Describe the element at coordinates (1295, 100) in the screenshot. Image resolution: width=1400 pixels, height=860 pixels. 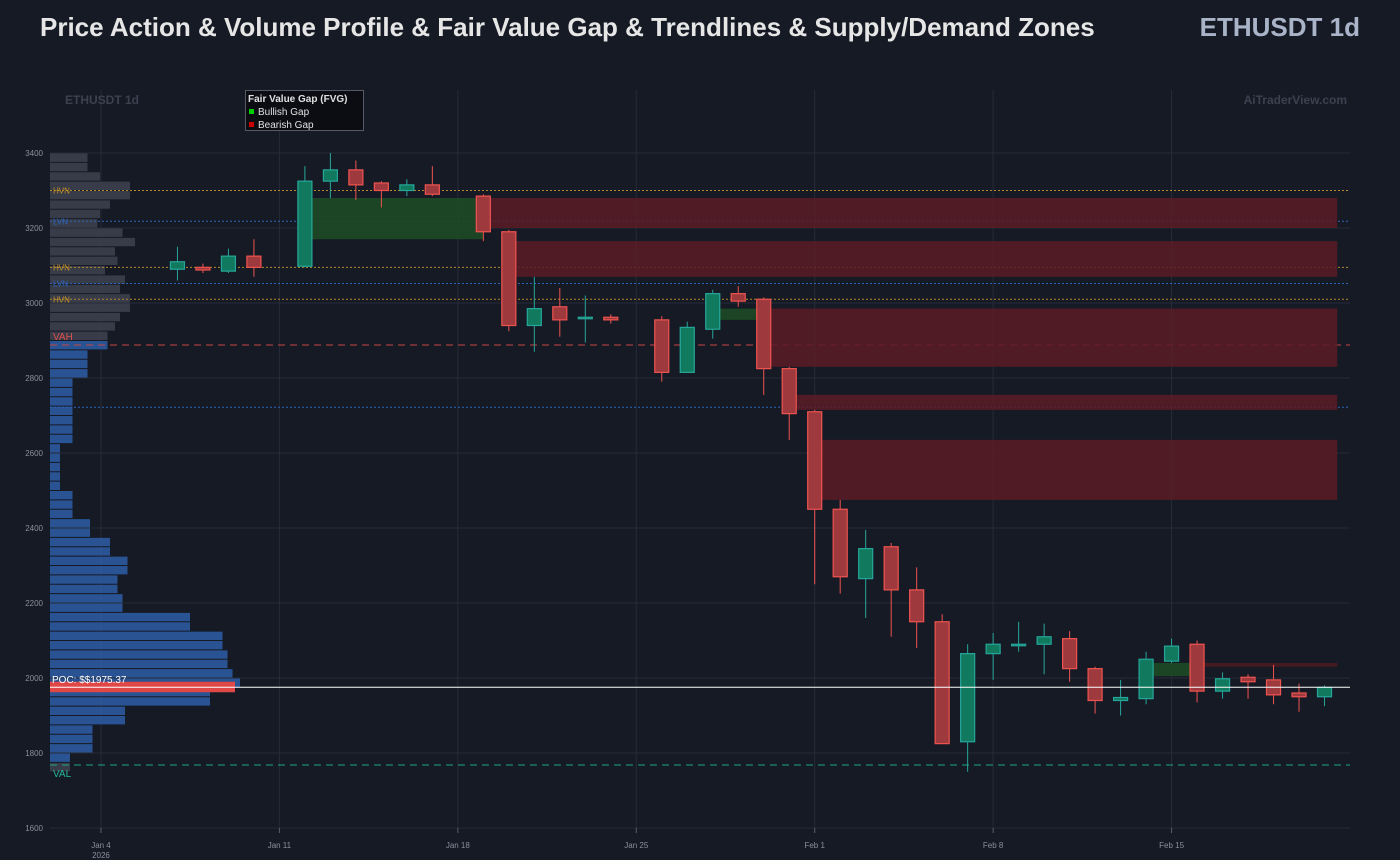
I see `watermark-site: AiTraderView.com` at that location.